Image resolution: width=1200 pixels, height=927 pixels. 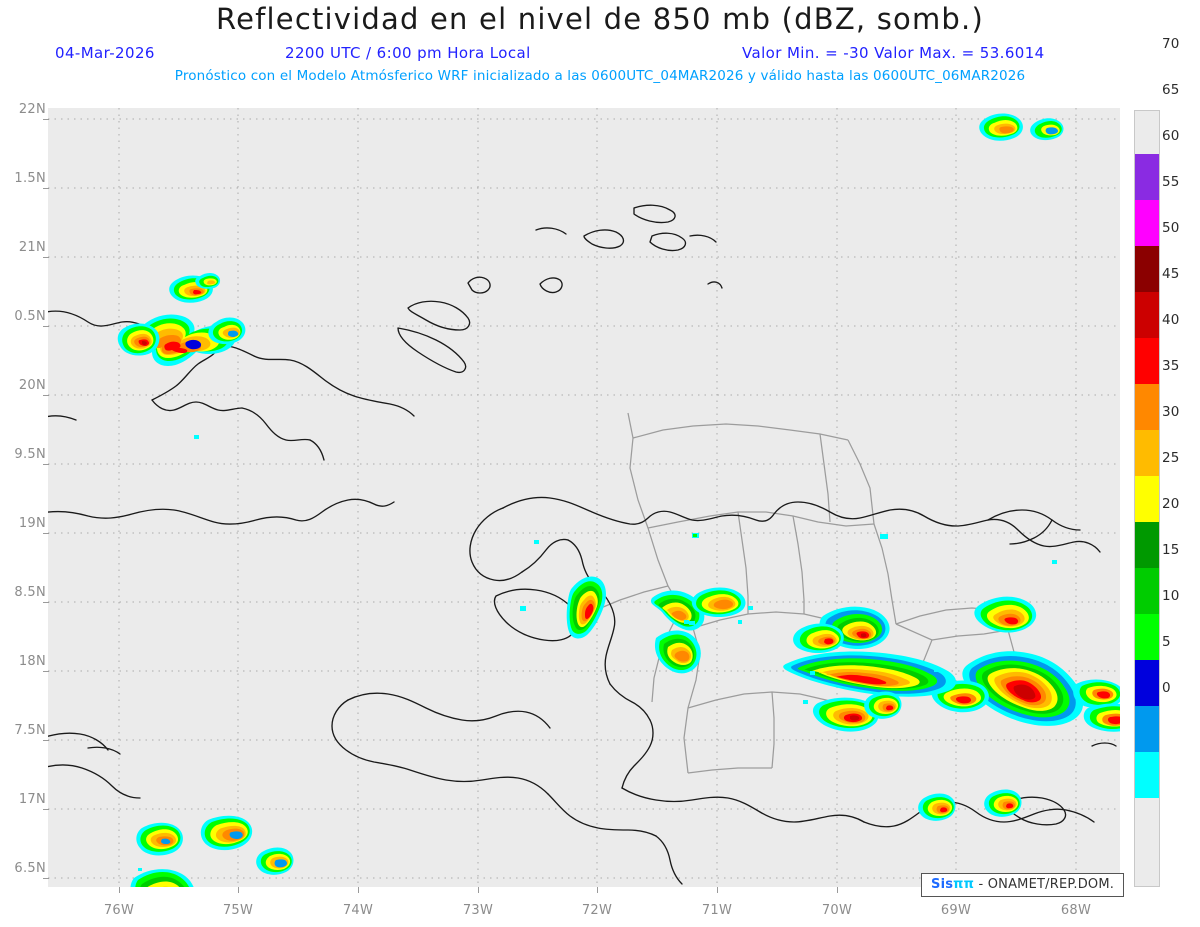 I want to click on y-tick-label: 0.5N, so click(x=30, y=316).